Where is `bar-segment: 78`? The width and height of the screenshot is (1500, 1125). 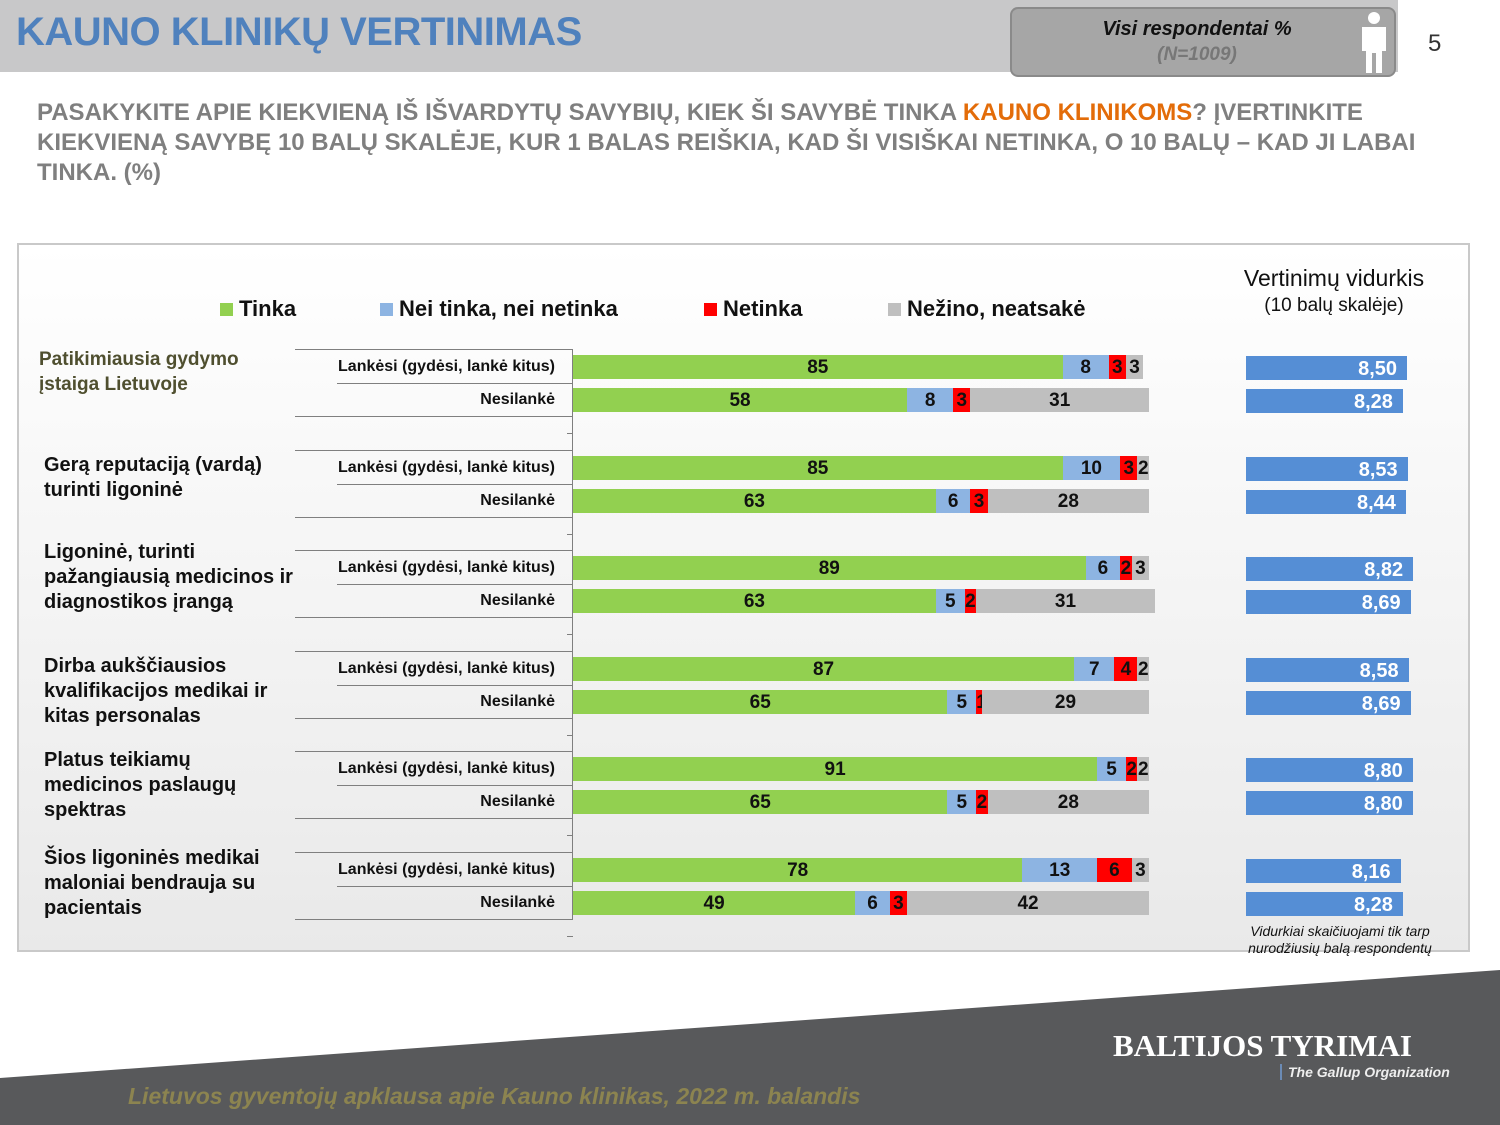 bar-segment: 78 is located at coordinates (798, 869).